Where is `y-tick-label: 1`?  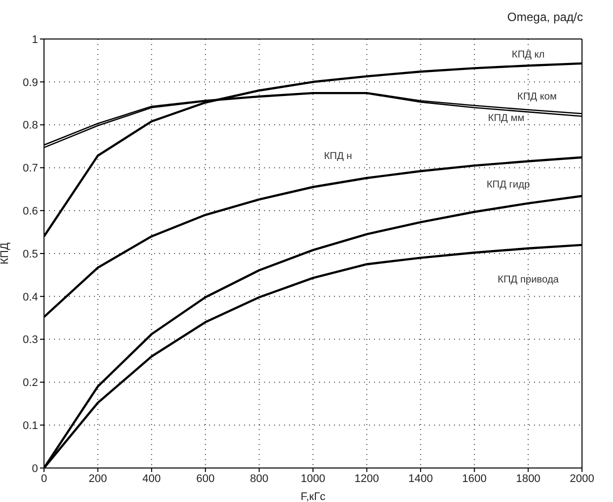
y-tick-label: 1 is located at coordinates (35, 40).